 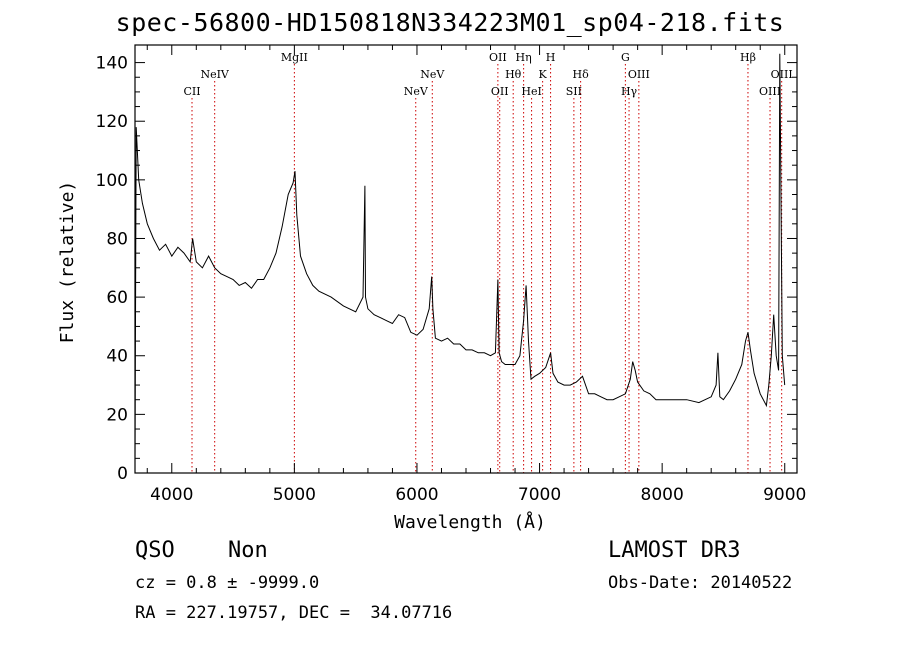 I want to click on y-tick-label: 100, so click(x=112, y=181).